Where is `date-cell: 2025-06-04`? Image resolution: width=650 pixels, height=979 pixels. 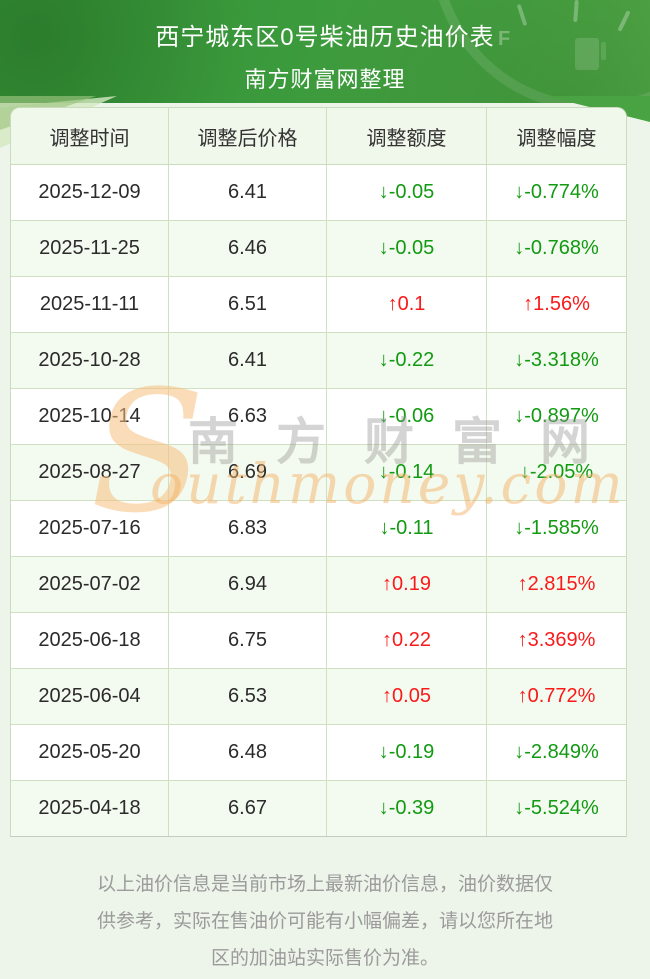 date-cell: 2025-06-04 is located at coordinates (89, 696).